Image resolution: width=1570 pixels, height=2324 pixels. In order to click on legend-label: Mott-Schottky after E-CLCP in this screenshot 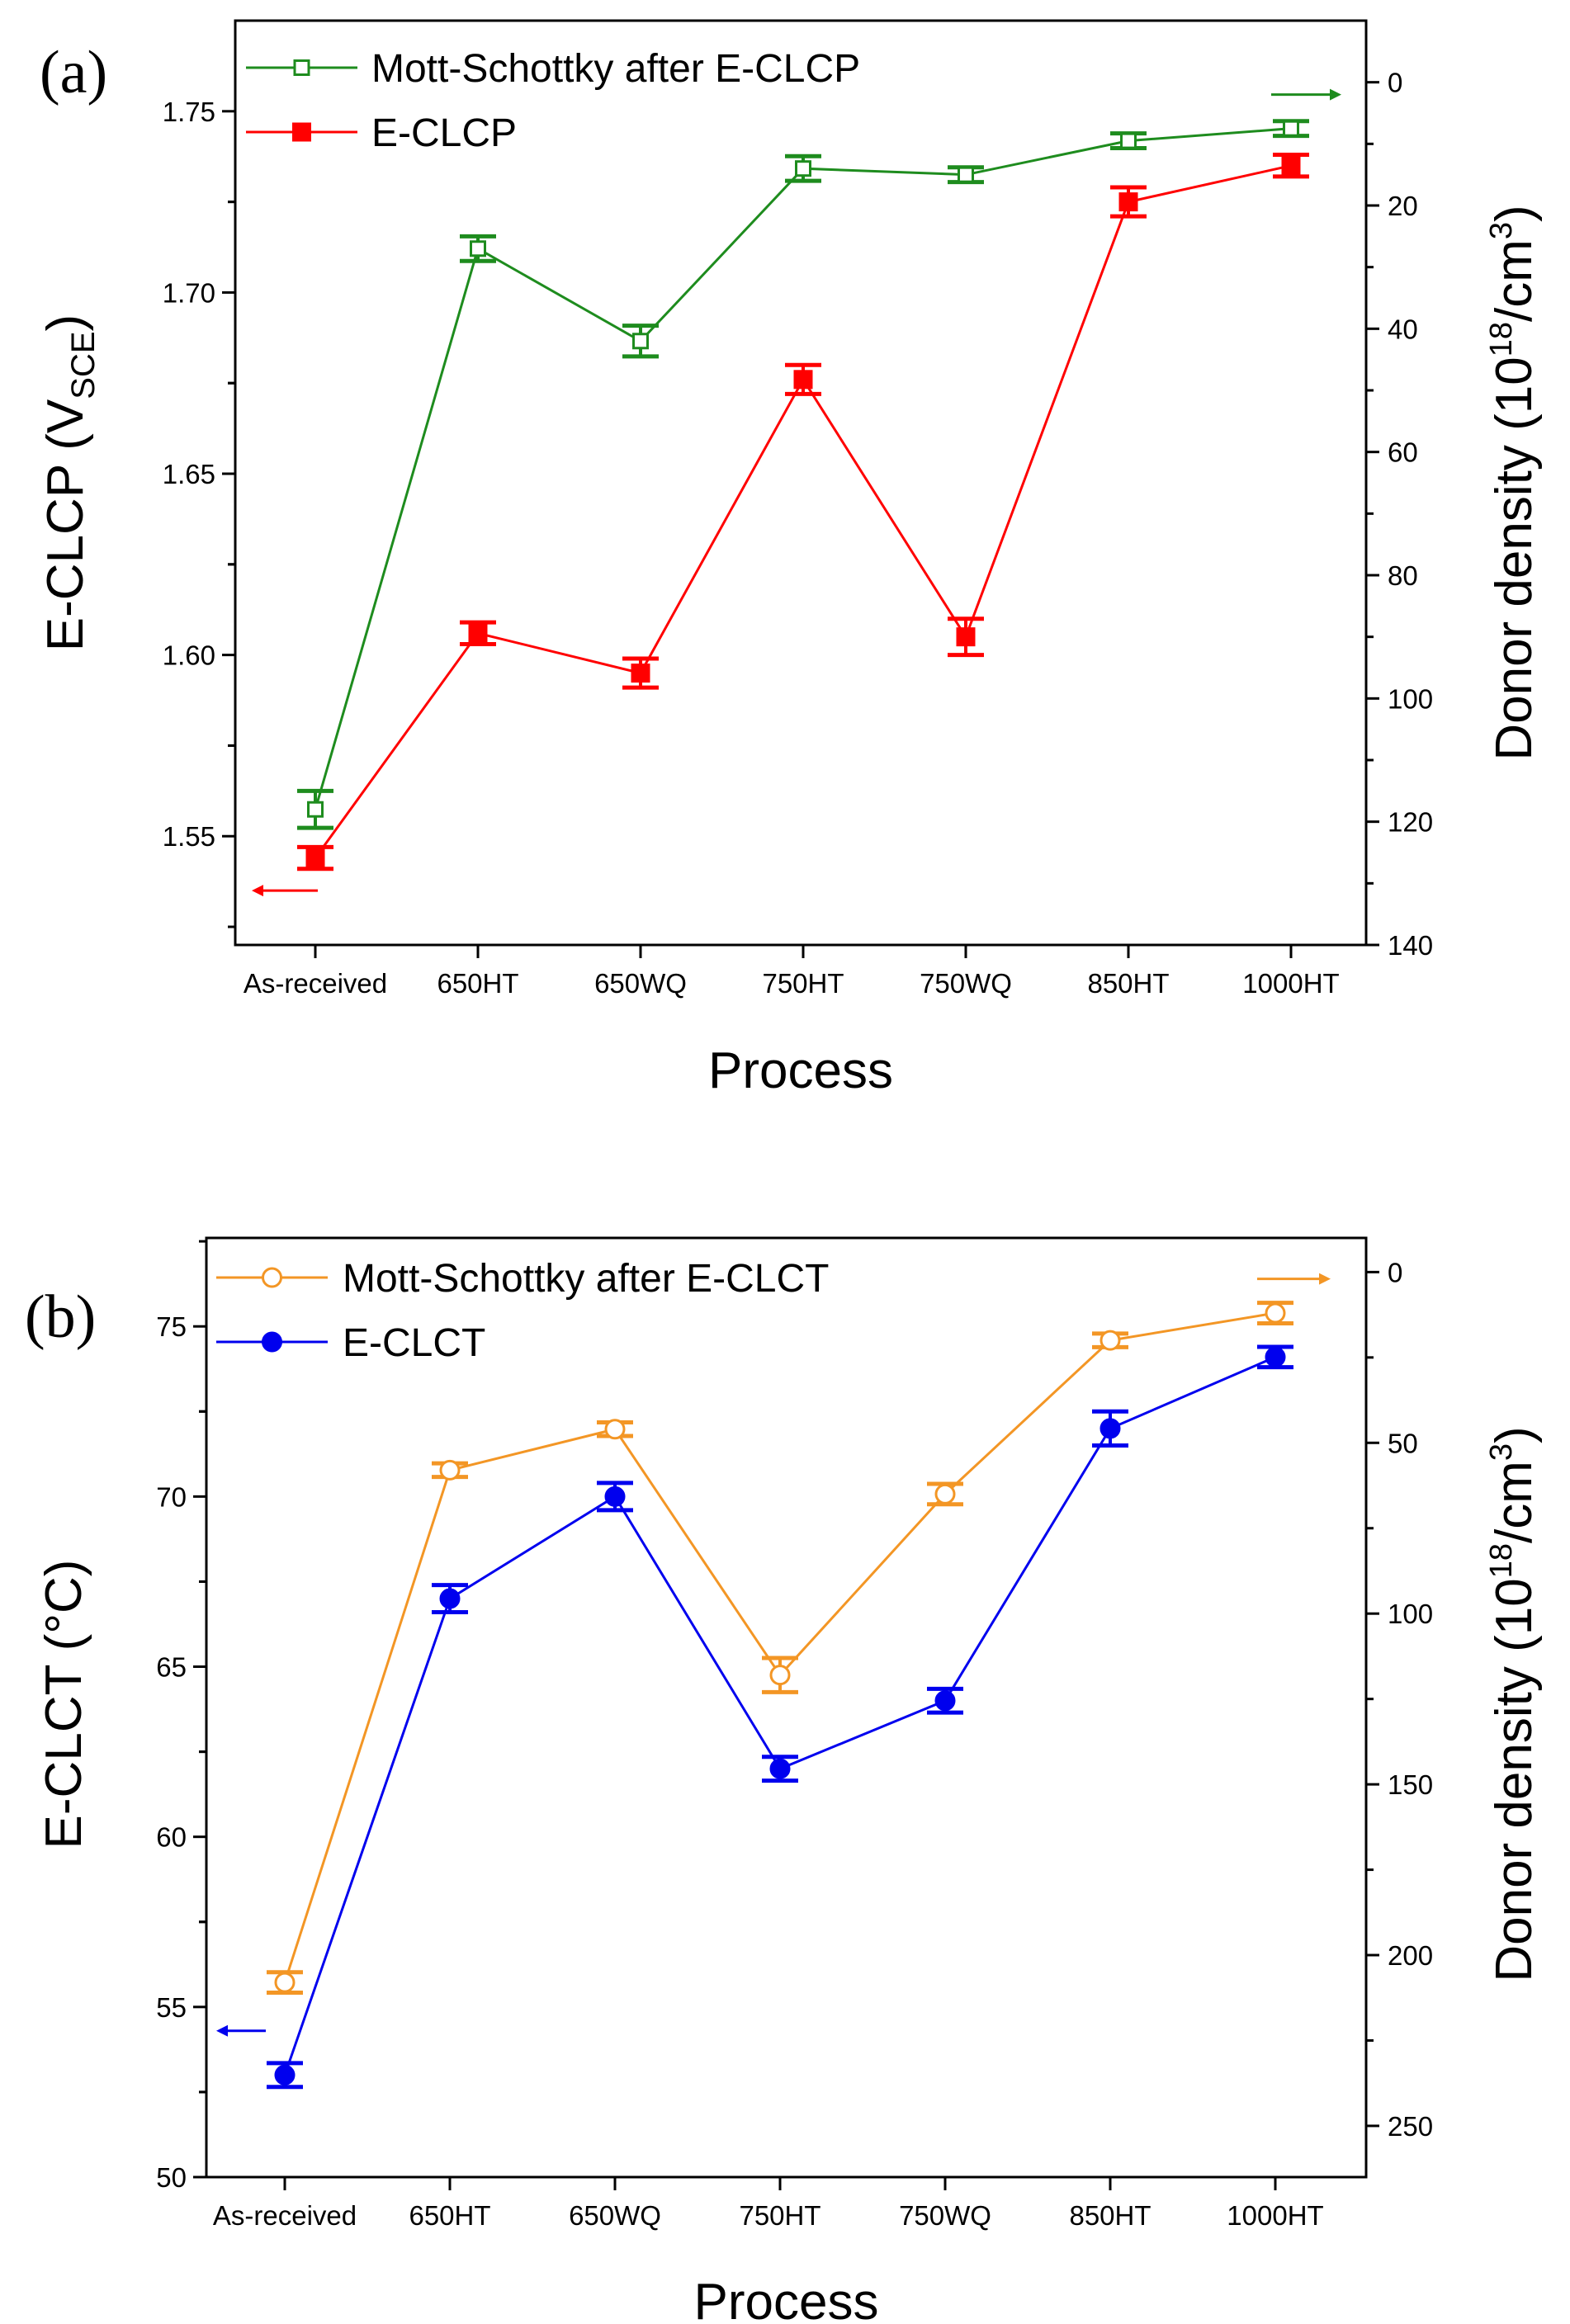, I will do `click(615, 69)`.